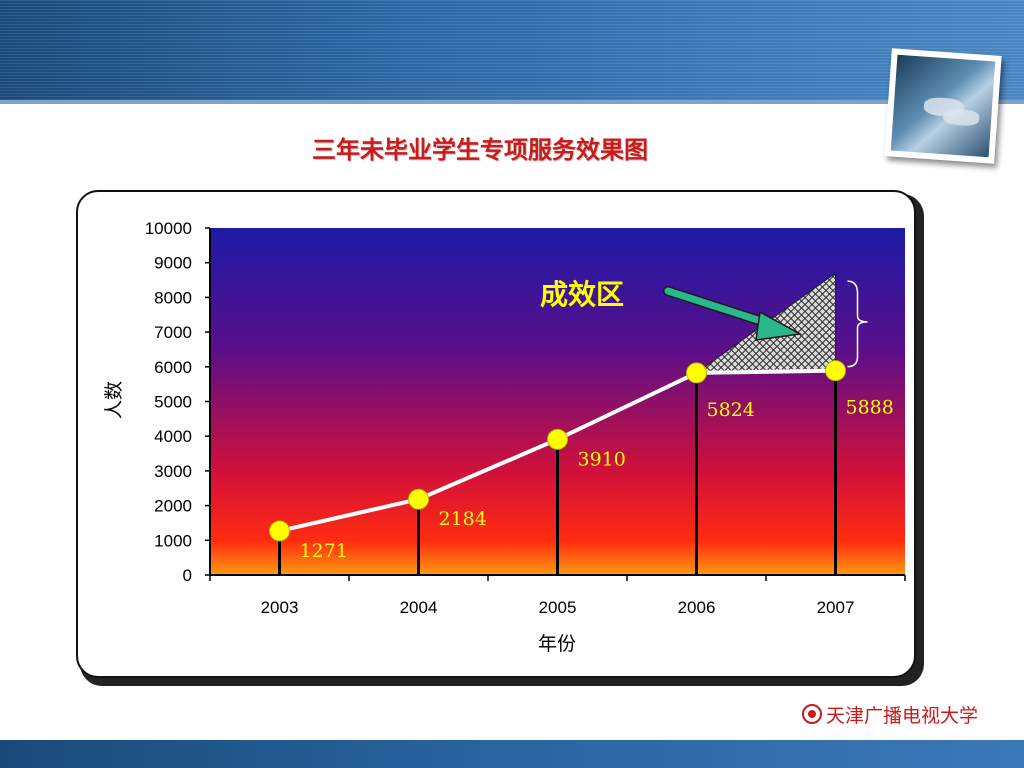 The width and height of the screenshot is (1024, 768). What do you see at coordinates (173, 402) in the screenshot?
I see `y-tick-label: 5000` at bounding box center [173, 402].